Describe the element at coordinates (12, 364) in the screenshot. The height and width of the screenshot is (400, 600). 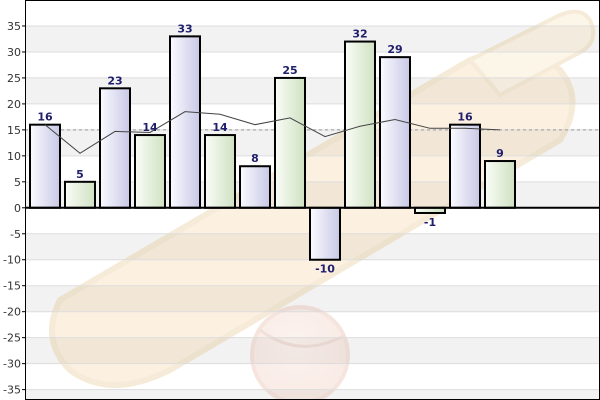
I see `y-tick-label: -30` at that location.